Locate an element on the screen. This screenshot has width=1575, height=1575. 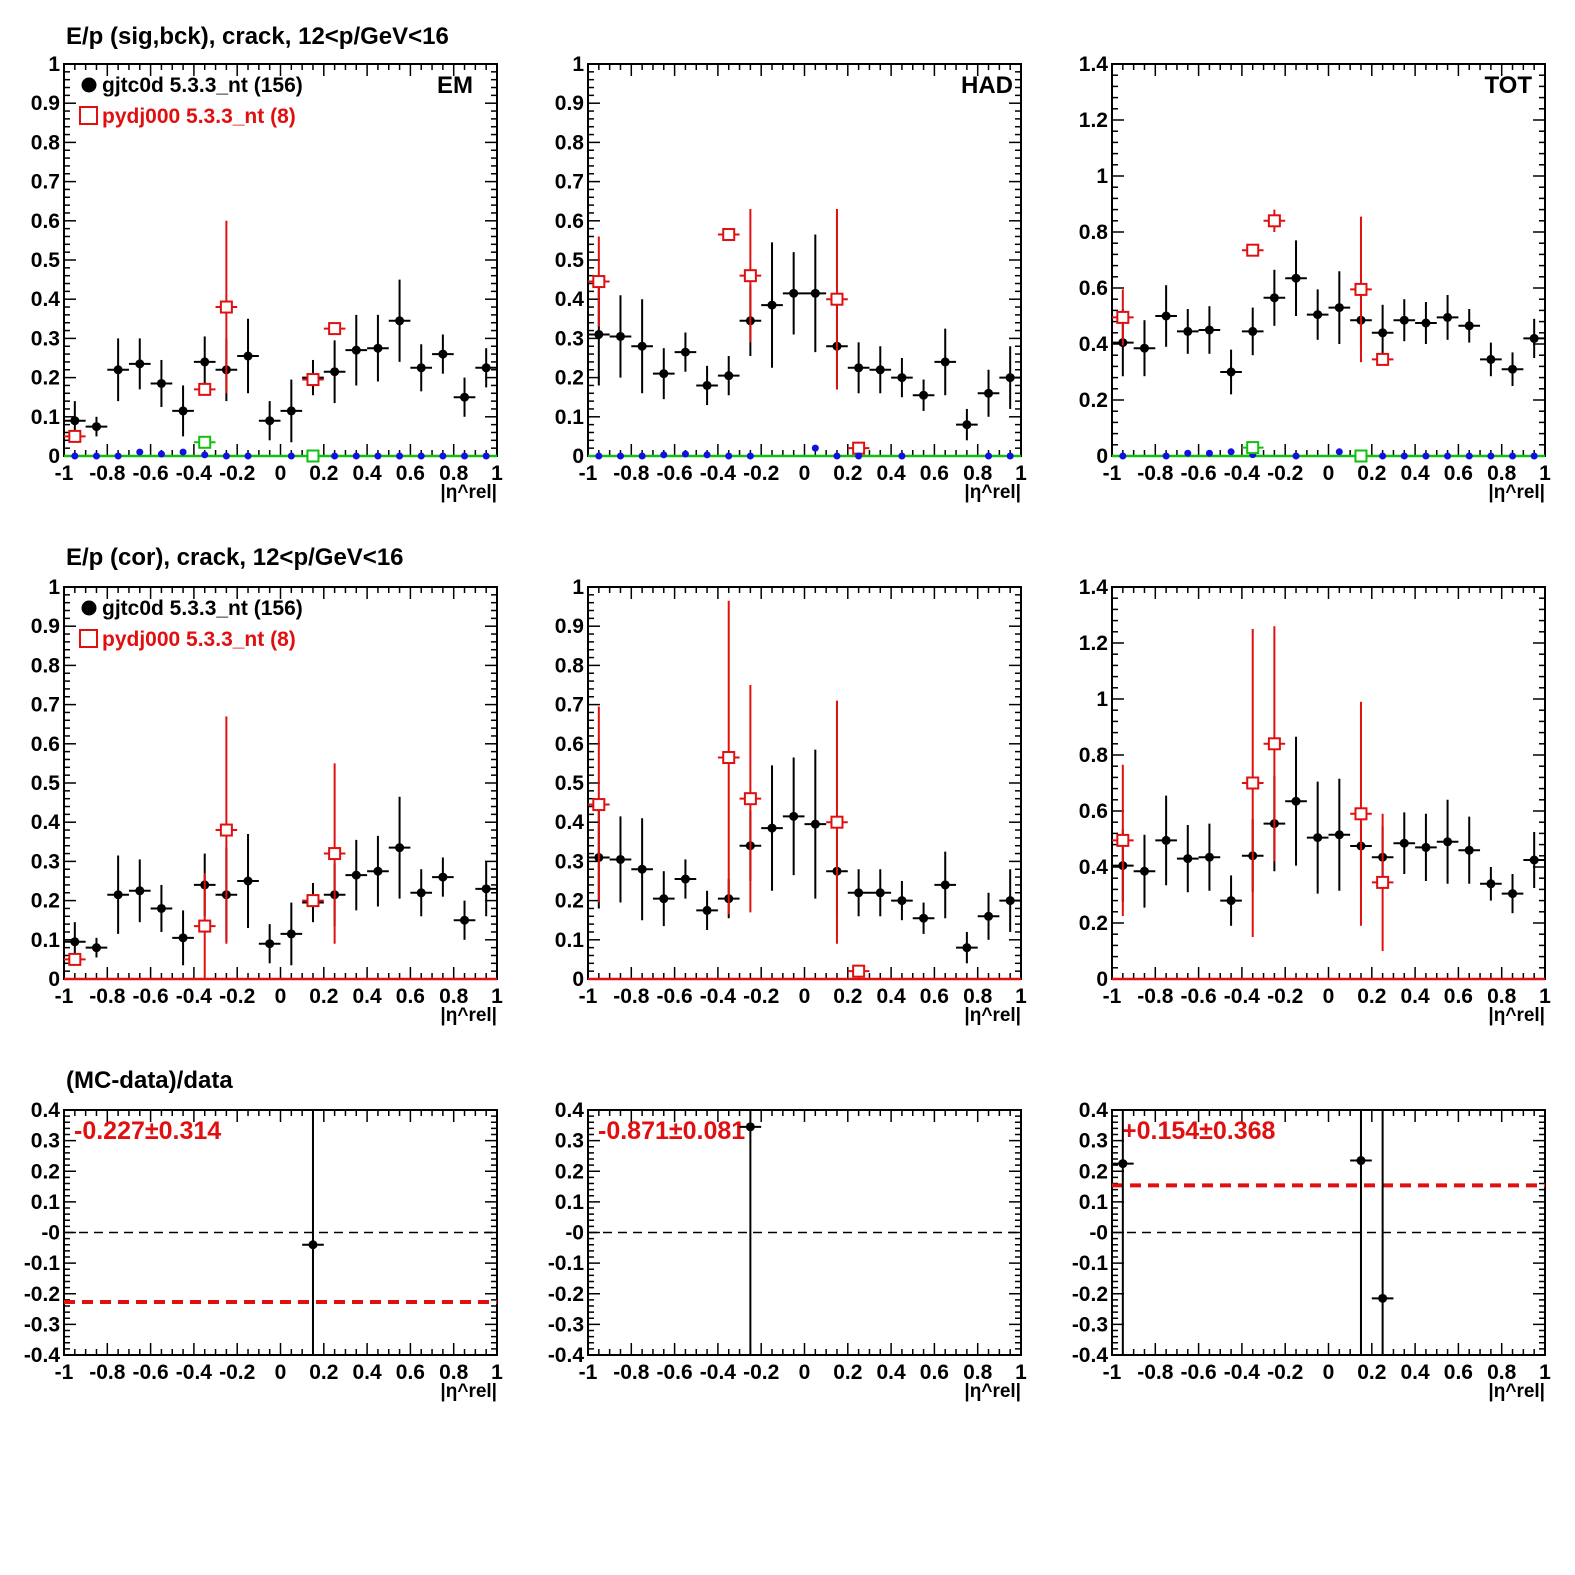
x-tick-label: 0.6 is located at coordinates (1458, 1372).